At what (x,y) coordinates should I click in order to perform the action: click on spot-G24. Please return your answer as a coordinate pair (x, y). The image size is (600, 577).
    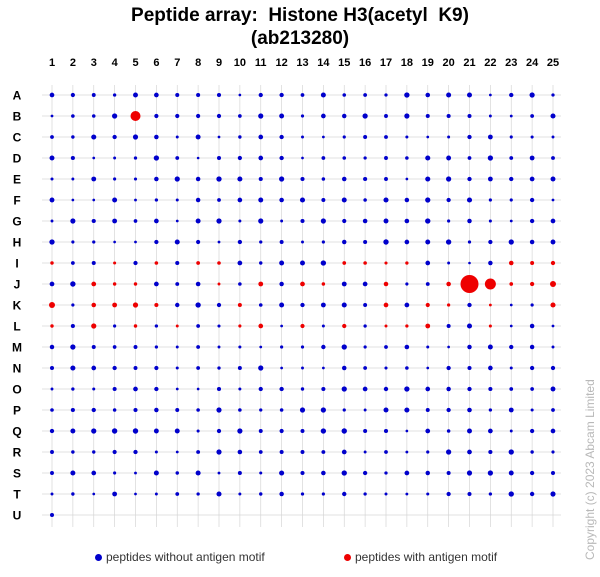
    Looking at the image, I should click on (532, 221).